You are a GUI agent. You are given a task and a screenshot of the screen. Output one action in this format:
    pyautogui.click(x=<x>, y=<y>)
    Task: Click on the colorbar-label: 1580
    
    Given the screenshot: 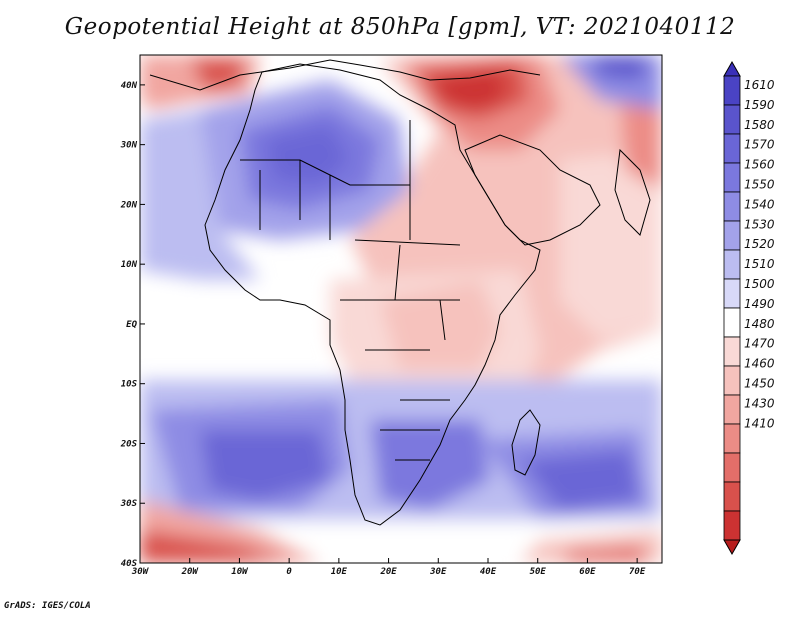 What is the action you would take?
    pyautogui.click(x=759, y=125)
    